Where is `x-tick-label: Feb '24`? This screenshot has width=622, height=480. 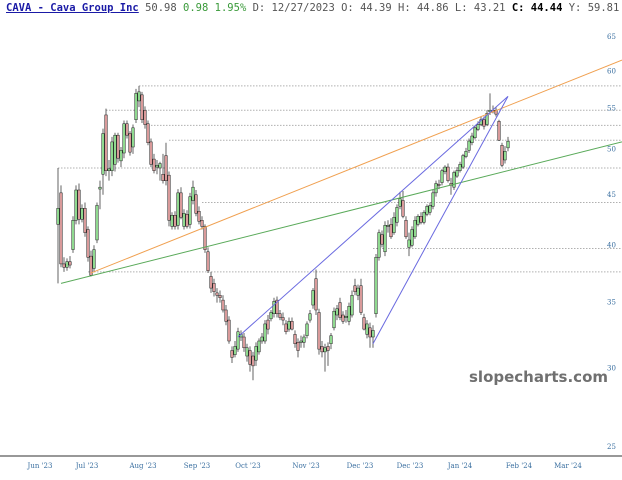 x-tick-label: Feb '24 is located at coordinates (519, 466).